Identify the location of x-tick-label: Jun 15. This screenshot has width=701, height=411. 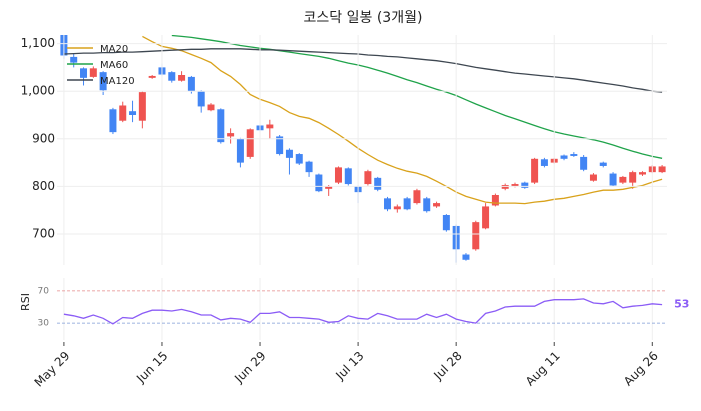
(151, 367).